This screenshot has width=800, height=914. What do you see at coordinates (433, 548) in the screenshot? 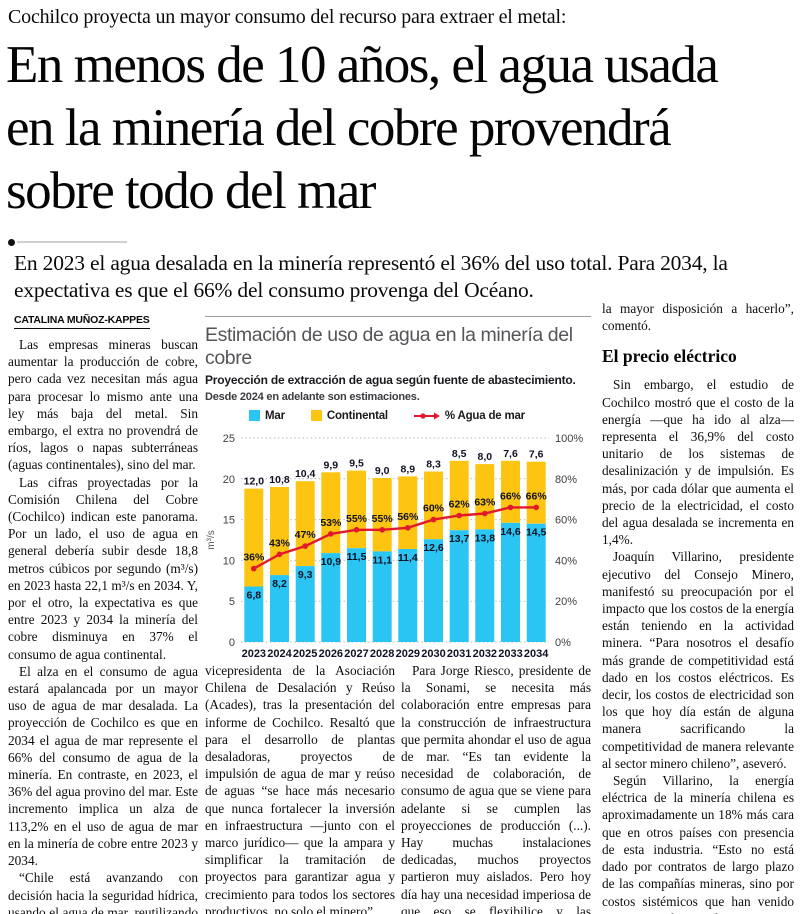
I see `svg-text: 12,6` at bounding box center [433, 548].